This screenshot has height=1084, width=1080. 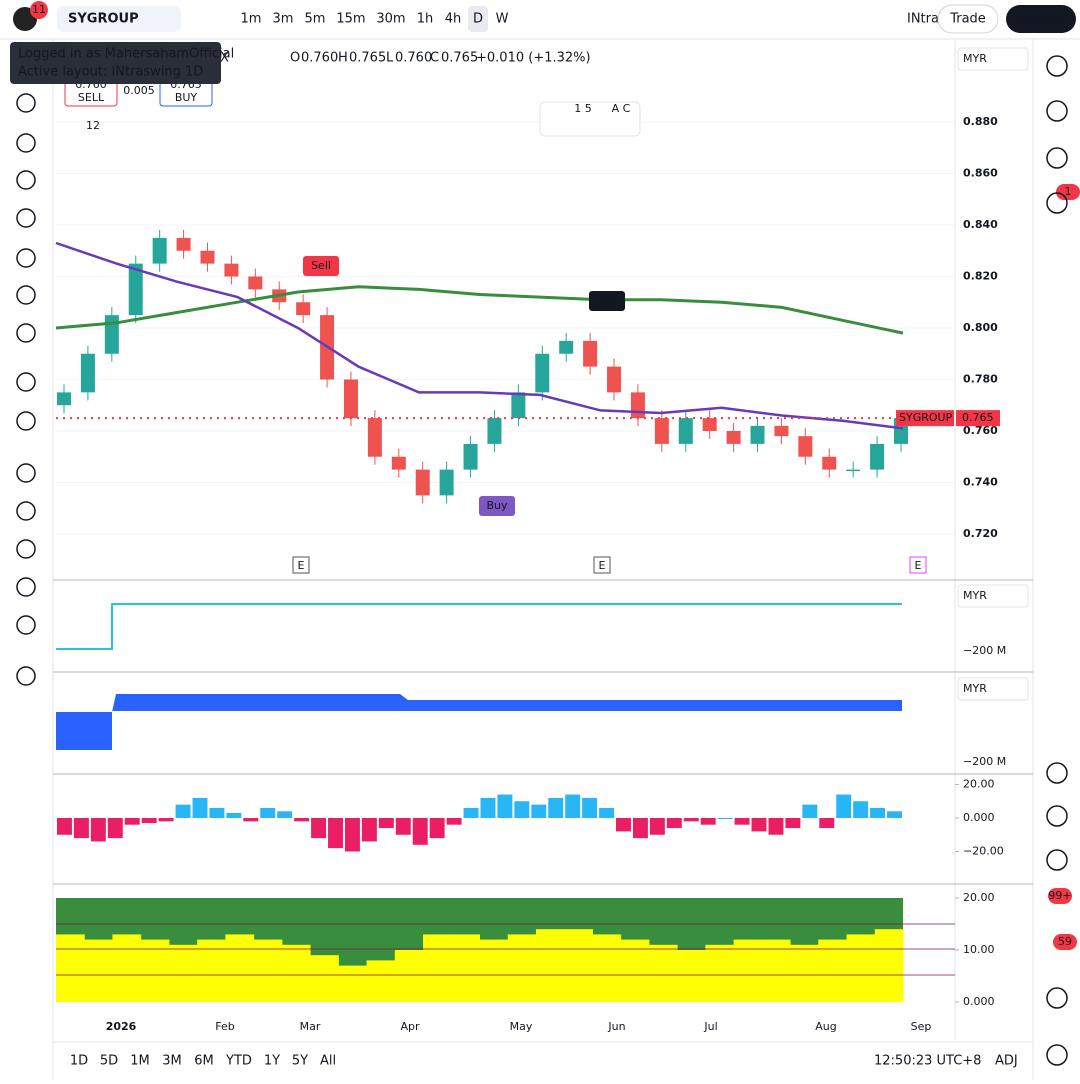 I want to click on trade-btn, so click(x=968, y=19).